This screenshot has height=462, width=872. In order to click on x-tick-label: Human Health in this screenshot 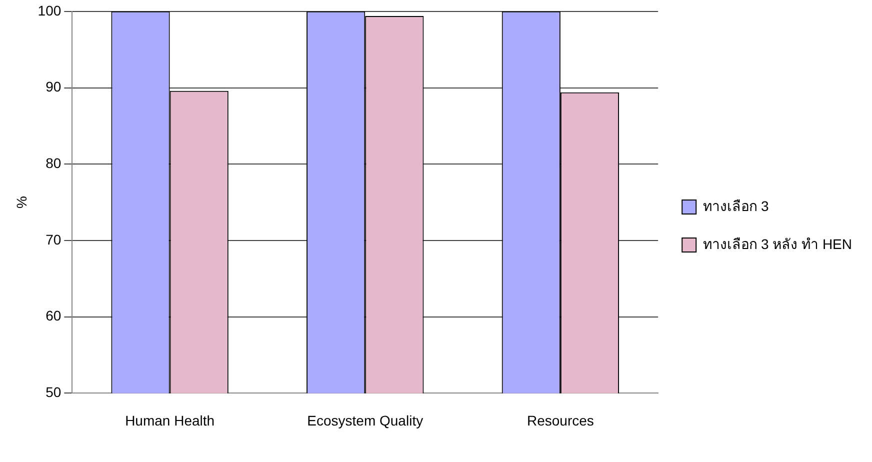, I will do `click(170, 420)`.